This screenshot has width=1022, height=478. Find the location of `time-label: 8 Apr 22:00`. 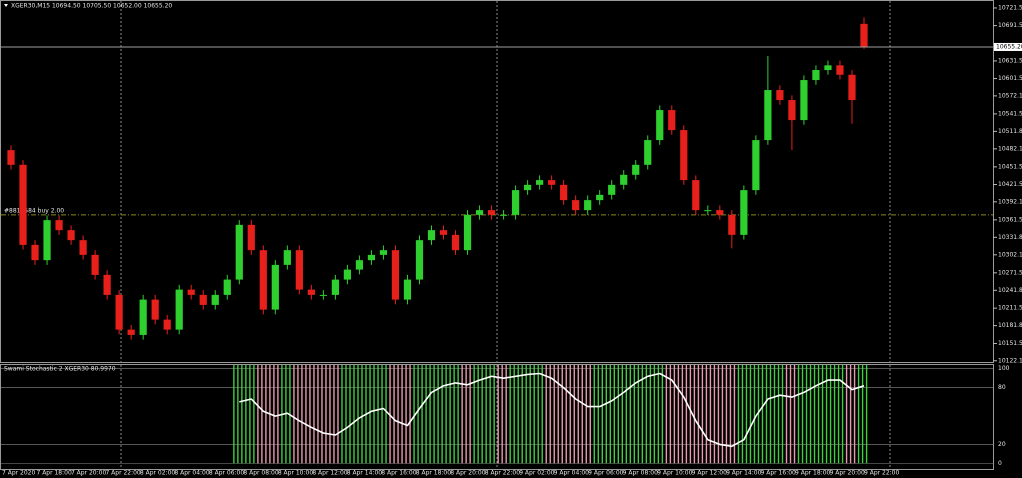

time-label: 8 Apr 22:00 is located at coordinates (502, 473).